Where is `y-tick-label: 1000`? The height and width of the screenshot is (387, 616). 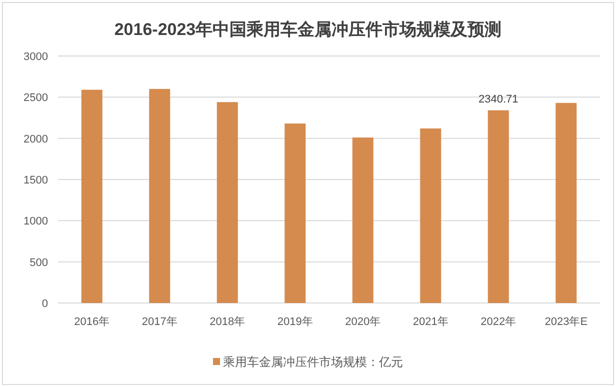
y-tick-label: 1000 is located at coordinates (36, 222).